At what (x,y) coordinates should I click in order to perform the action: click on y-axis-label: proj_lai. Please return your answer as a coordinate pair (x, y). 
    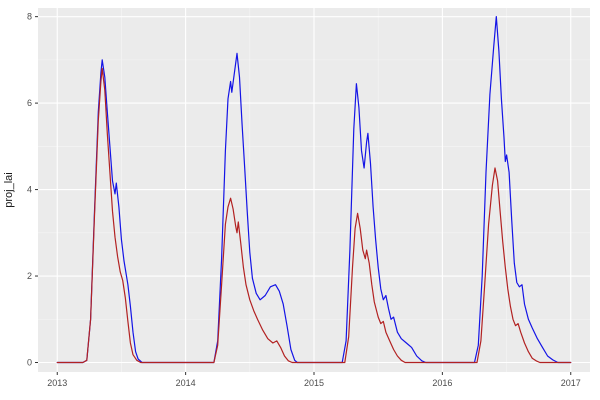
    Looking at the image, I should click on (9, 189).